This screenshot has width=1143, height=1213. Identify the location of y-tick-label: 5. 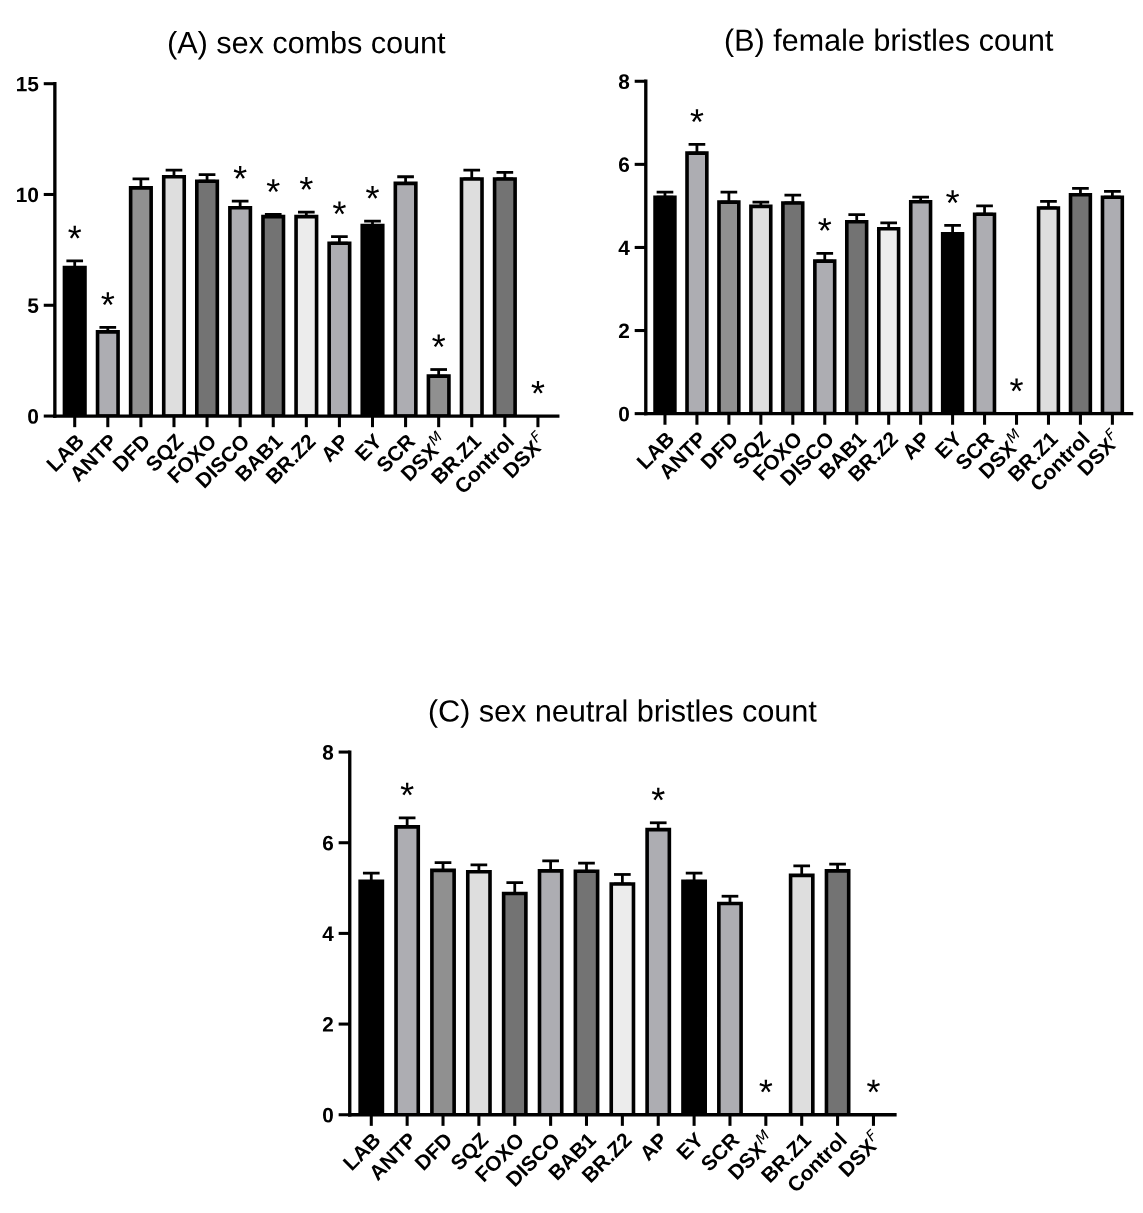
(33, 306).